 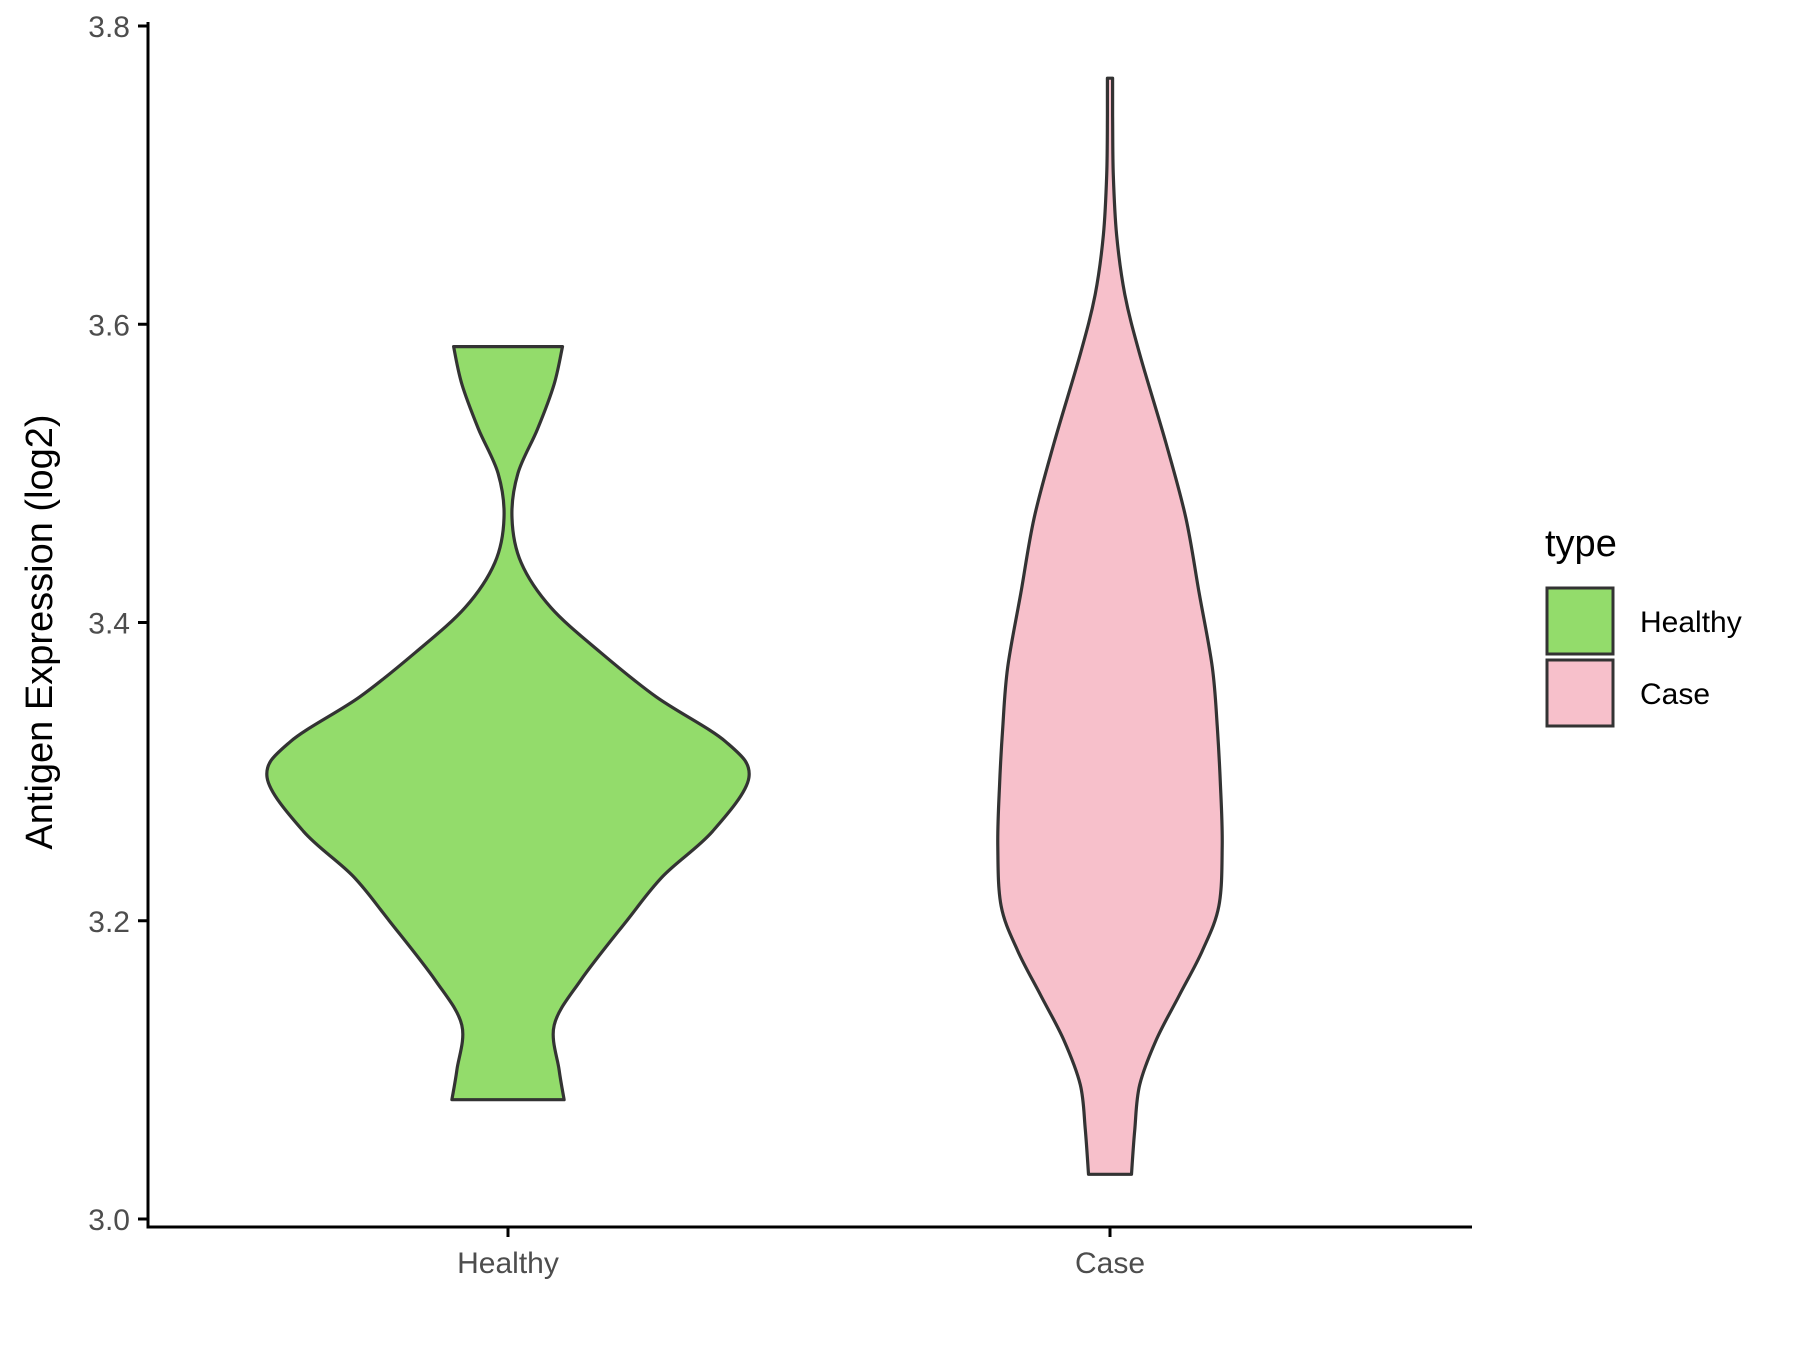 I want to click on legend-swatch-healthy, so click(x=1580, y=621).